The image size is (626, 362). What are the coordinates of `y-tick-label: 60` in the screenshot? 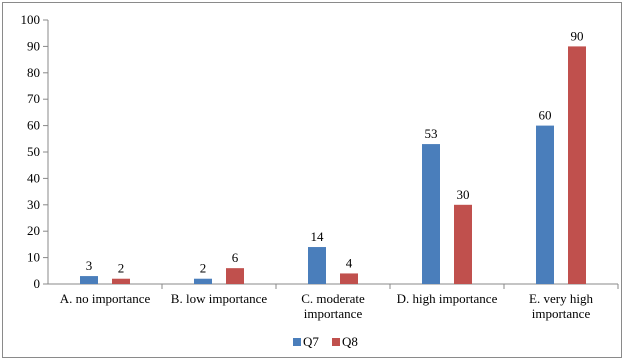 It's located at (33, 125).